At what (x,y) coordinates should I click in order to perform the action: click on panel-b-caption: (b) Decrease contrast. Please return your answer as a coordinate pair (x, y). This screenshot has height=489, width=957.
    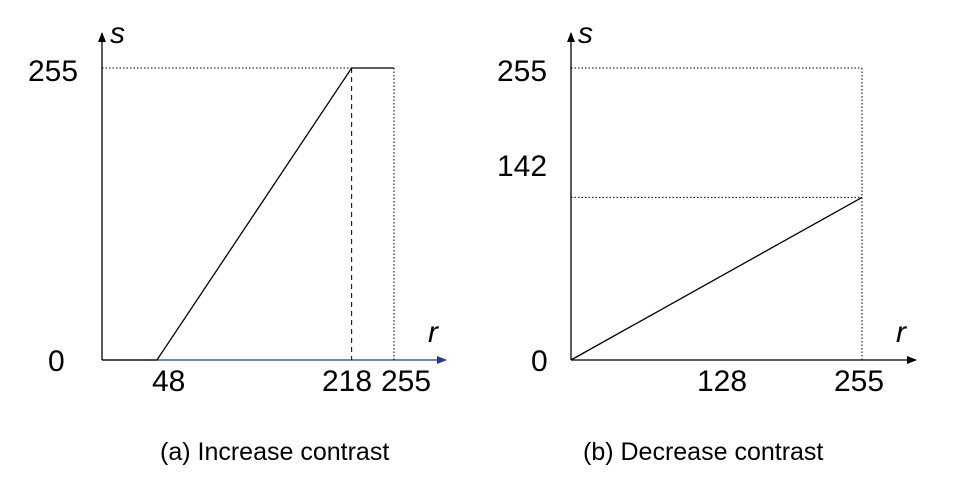
    Looking at the image, I should click on (703, 452).